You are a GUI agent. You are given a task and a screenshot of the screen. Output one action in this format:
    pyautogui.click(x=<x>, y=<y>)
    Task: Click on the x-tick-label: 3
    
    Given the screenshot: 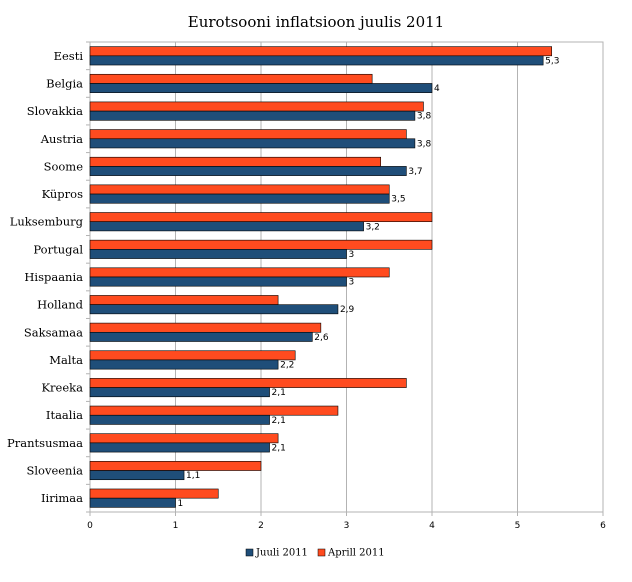 What is the action you would take?
    pyautogui.click(x=347, y=526)
    